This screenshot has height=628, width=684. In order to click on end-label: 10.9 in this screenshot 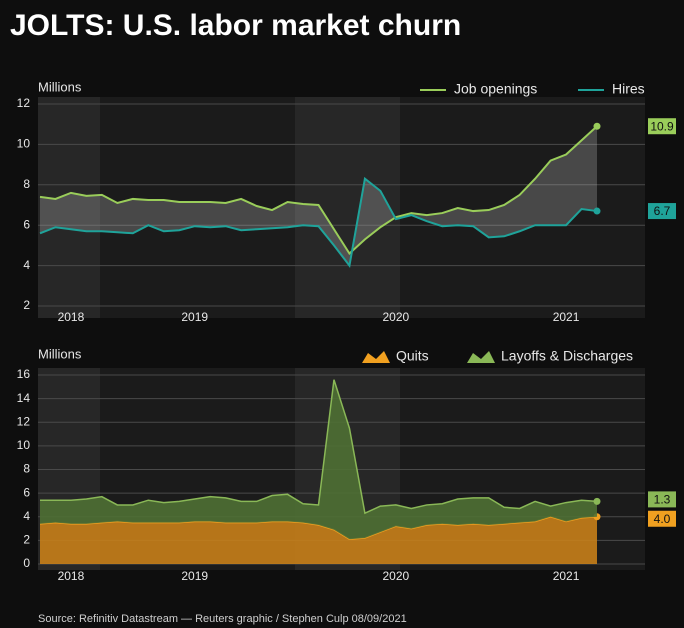, I will do `click(662, 126)`.